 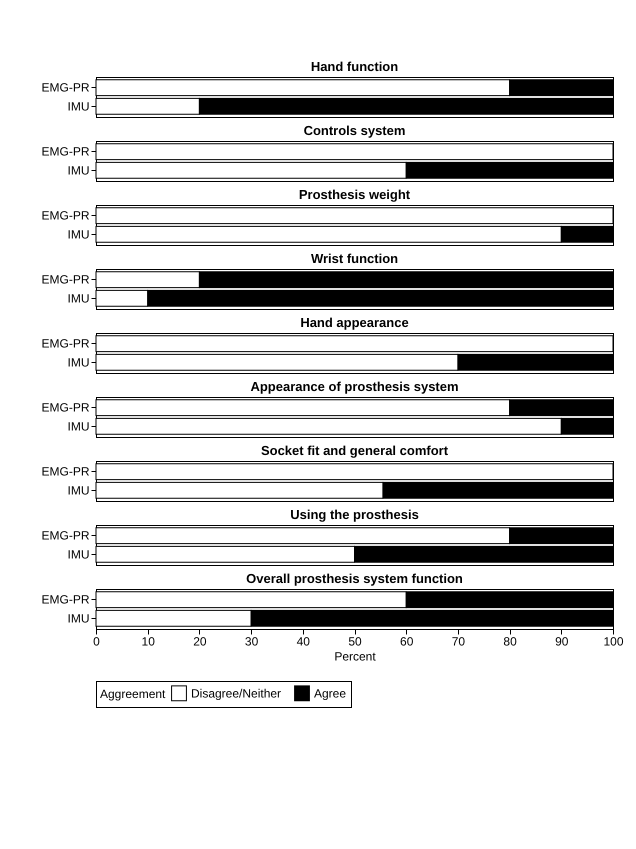 I want to click on x-tick-label: 40, so click(x=303, y=641).